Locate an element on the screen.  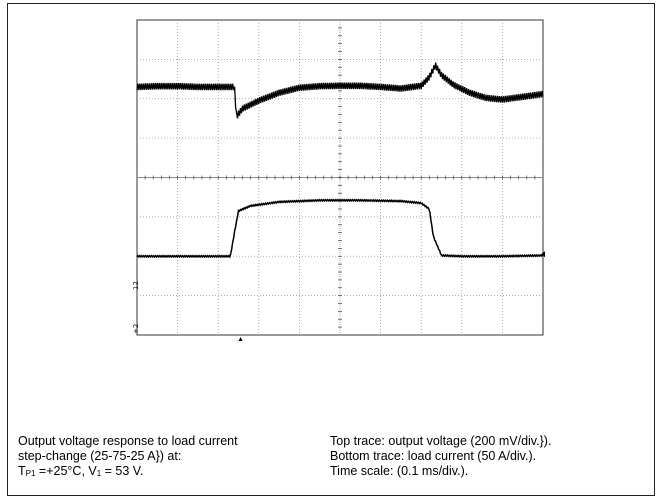
temp-subscript: P1 is located at coordinates (30, 473).